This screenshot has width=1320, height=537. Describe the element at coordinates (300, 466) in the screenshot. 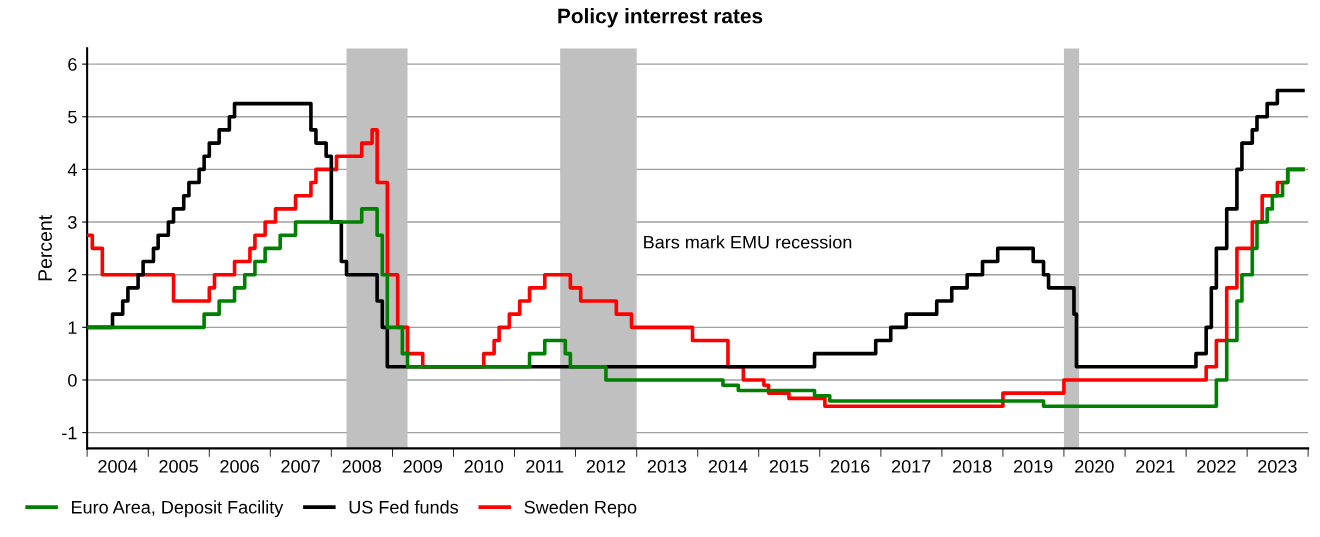

I see `x-tick-label: 2007` at that location.